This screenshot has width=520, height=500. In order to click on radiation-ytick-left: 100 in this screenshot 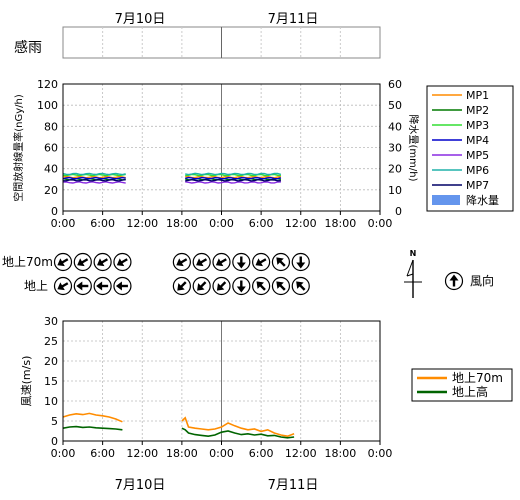, I will do `click(47, 105)`.